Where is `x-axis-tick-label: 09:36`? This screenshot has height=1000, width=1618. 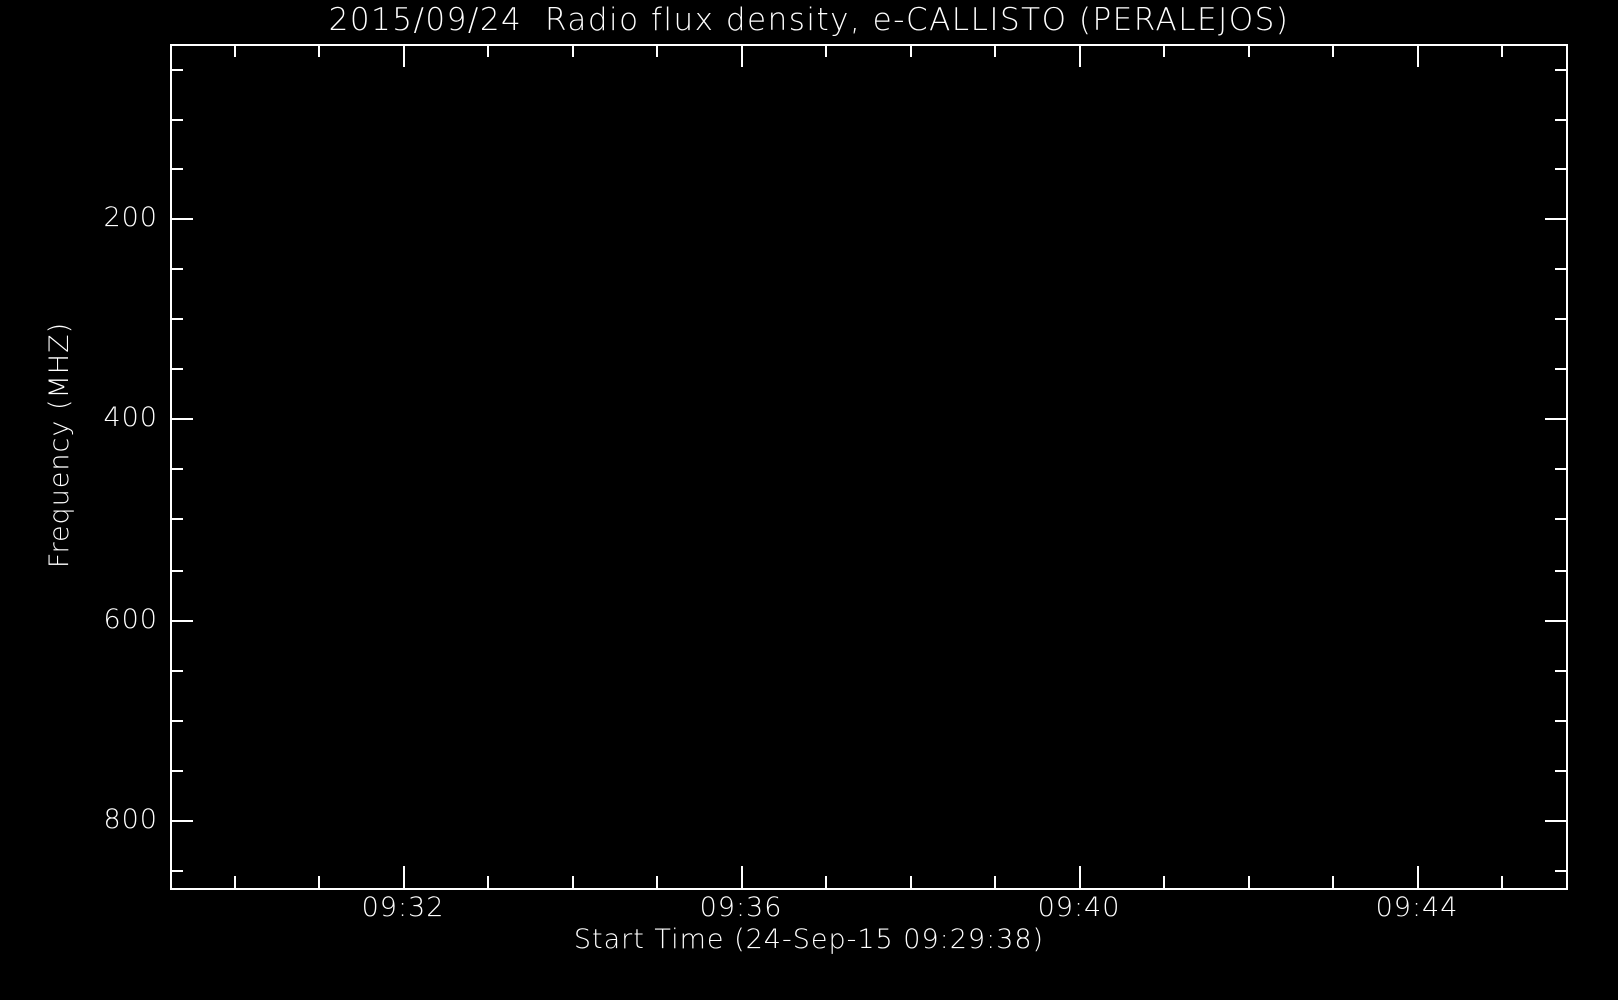 x-axis-tick-label: 09:36 is located at coordinates (741, 907).